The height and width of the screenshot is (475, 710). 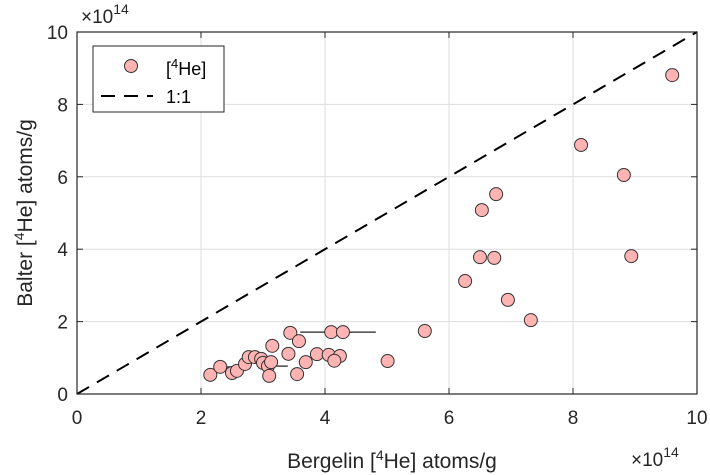 What do you see at coordinates (186, 67) in the screenshot?
I see `legend-label-he: [4He]` at bounding box center [186, 67].